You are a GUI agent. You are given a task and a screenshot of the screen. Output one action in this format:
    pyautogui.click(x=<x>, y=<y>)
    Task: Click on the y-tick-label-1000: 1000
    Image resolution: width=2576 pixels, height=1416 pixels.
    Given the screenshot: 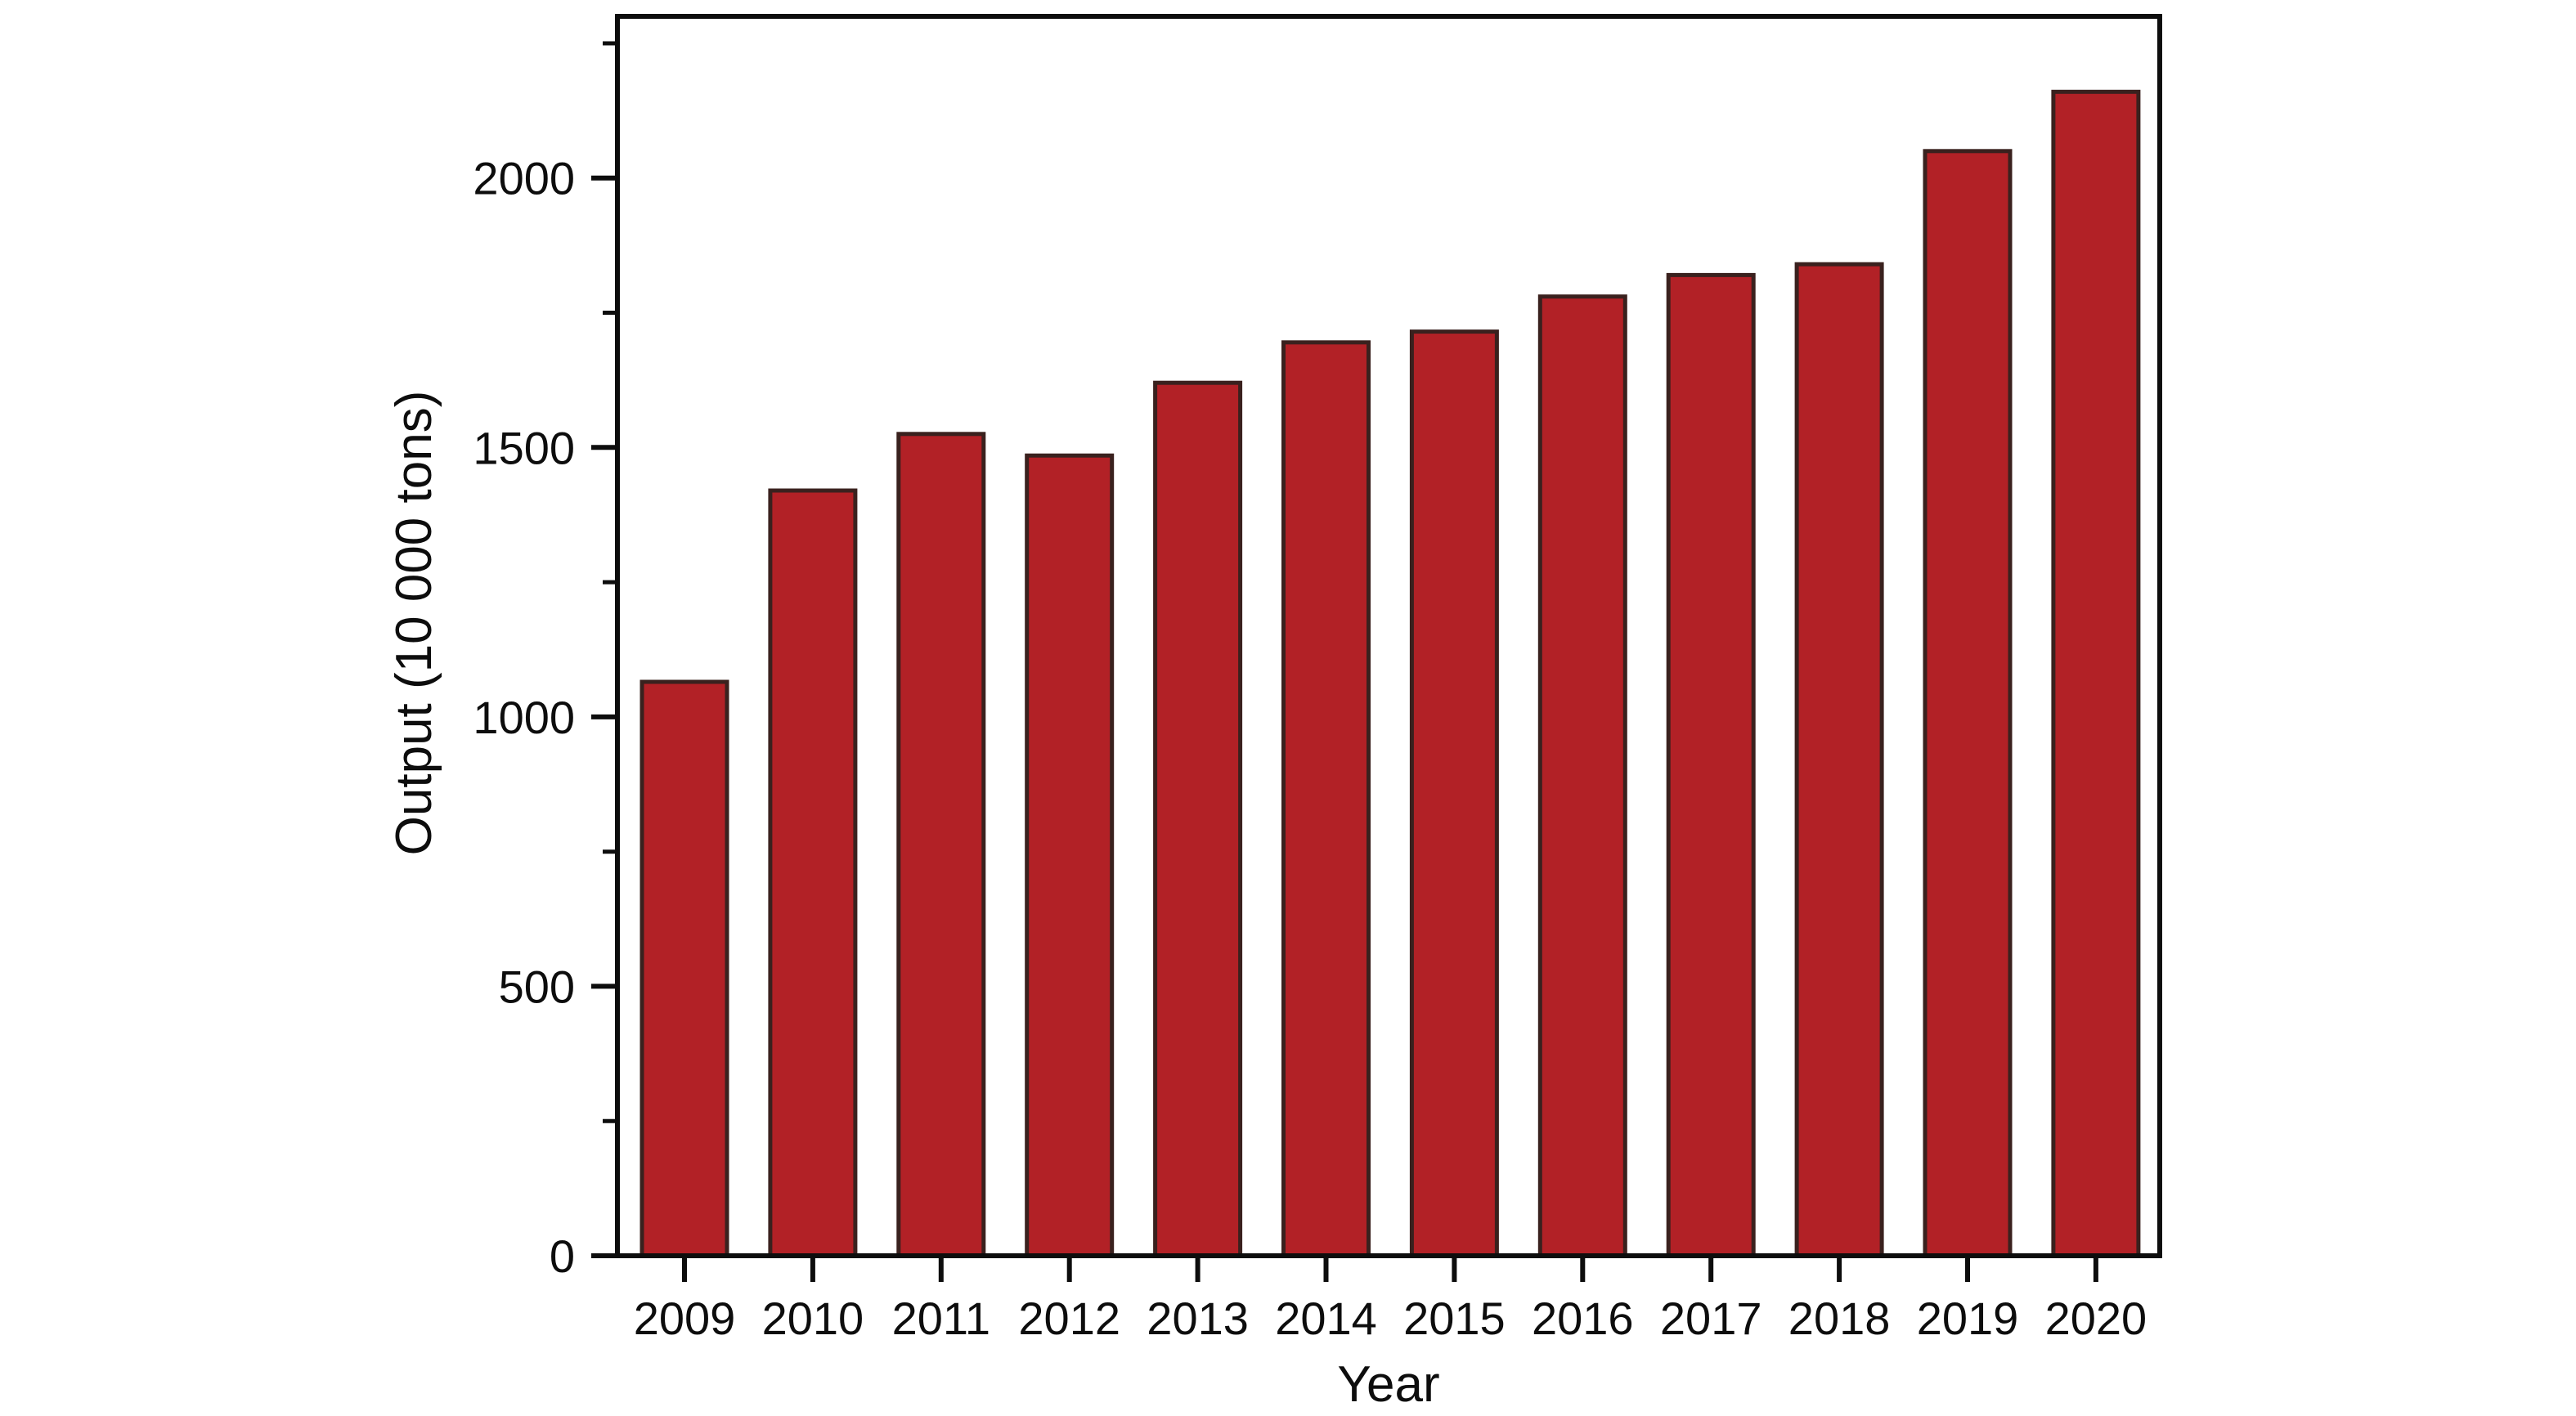 What is the action you would take?
    pyautogui.click(x=524, y=717)
    